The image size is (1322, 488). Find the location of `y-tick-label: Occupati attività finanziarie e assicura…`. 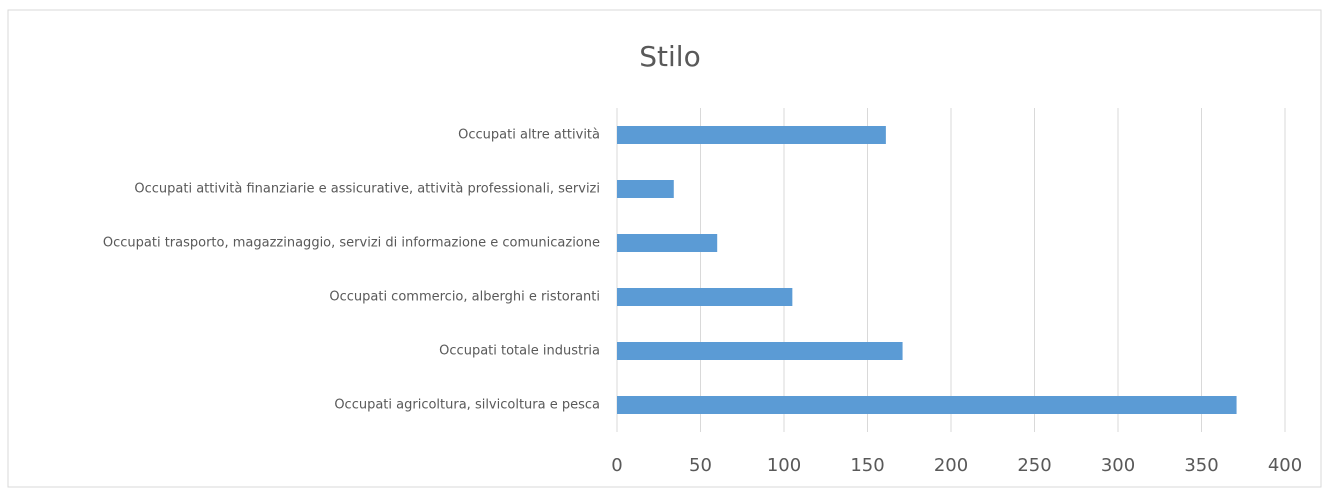

y-tick-label: Occupati attività finanziarie e assicura… is located at coordinates (367, 189).